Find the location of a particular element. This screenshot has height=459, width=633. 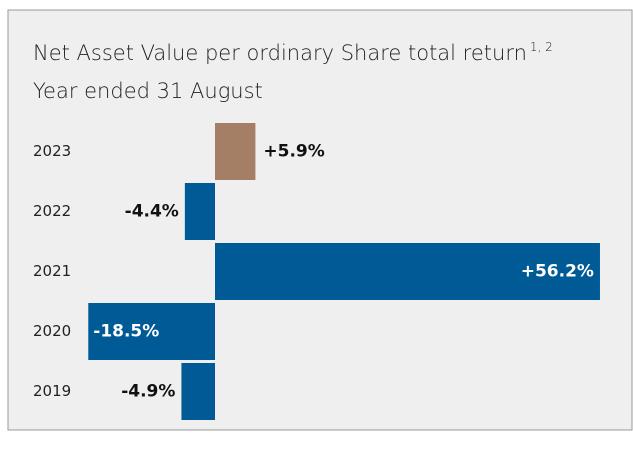

y-tick-label: 2023 is located at coordinates (52, 151).